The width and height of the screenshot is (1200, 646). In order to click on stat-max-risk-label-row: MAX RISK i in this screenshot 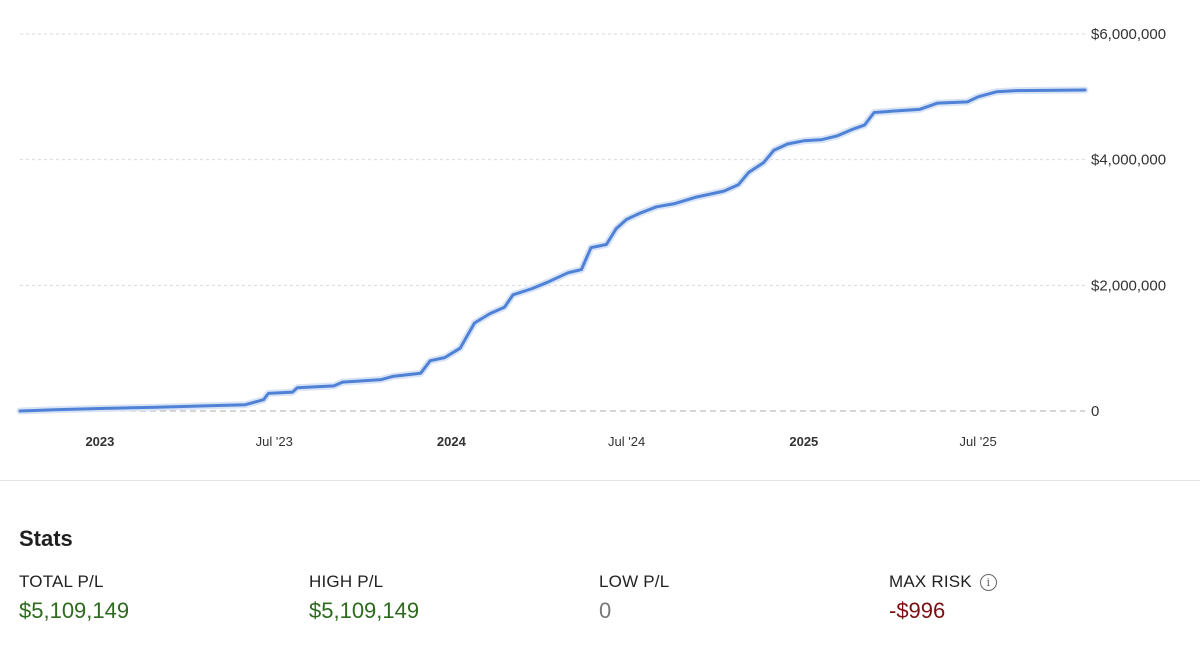, I will do `click(943, 582)`.